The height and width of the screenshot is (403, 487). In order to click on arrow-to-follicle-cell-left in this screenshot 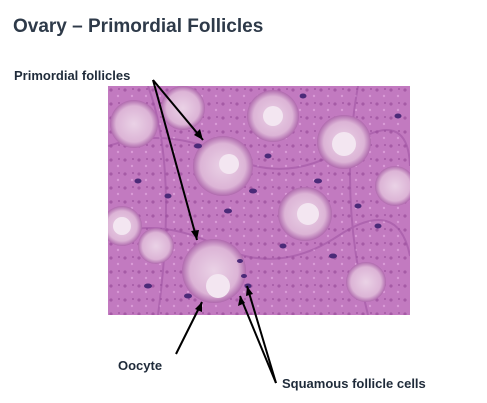, I will do `click(258, 339)`.